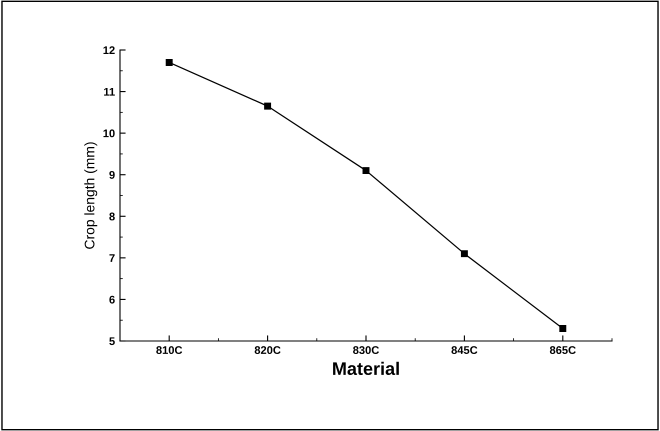 The image size is (660, 431). Describe the element at coordinates (366, 350) in the screenshot. I see `x-tick-label: 830C` at that location.